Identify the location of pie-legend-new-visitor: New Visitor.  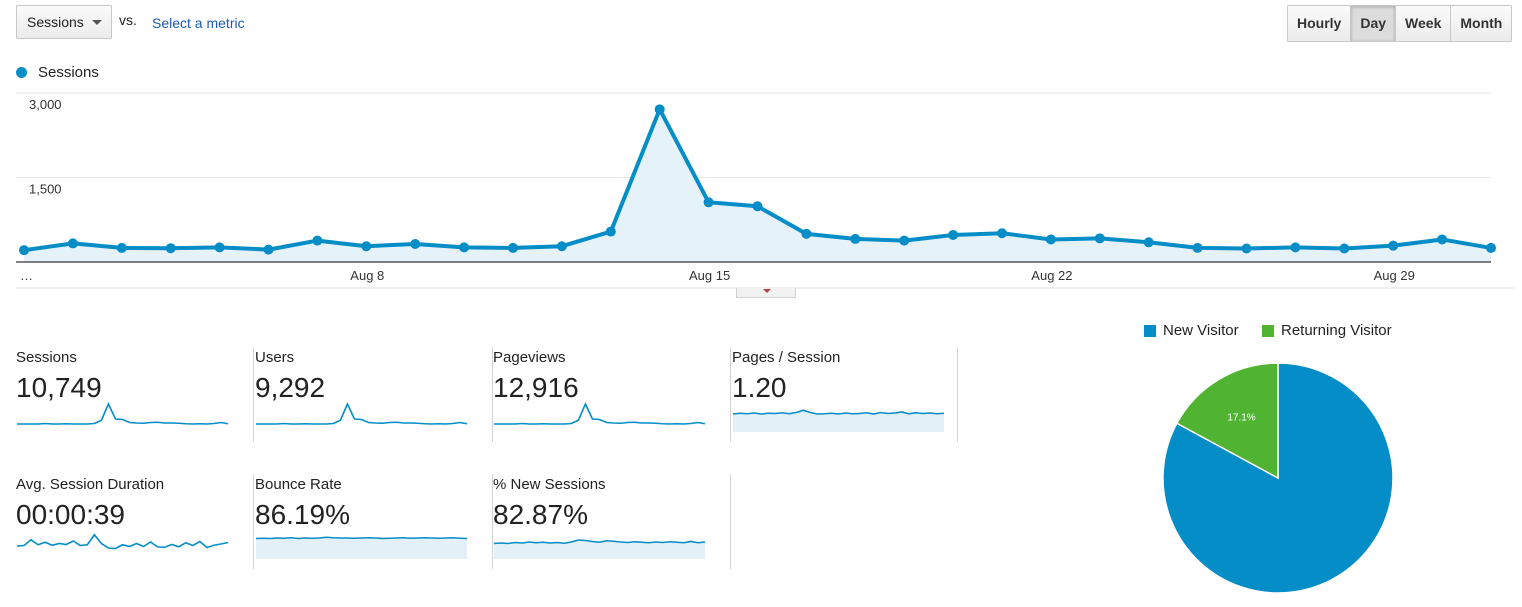
(1191, 330).